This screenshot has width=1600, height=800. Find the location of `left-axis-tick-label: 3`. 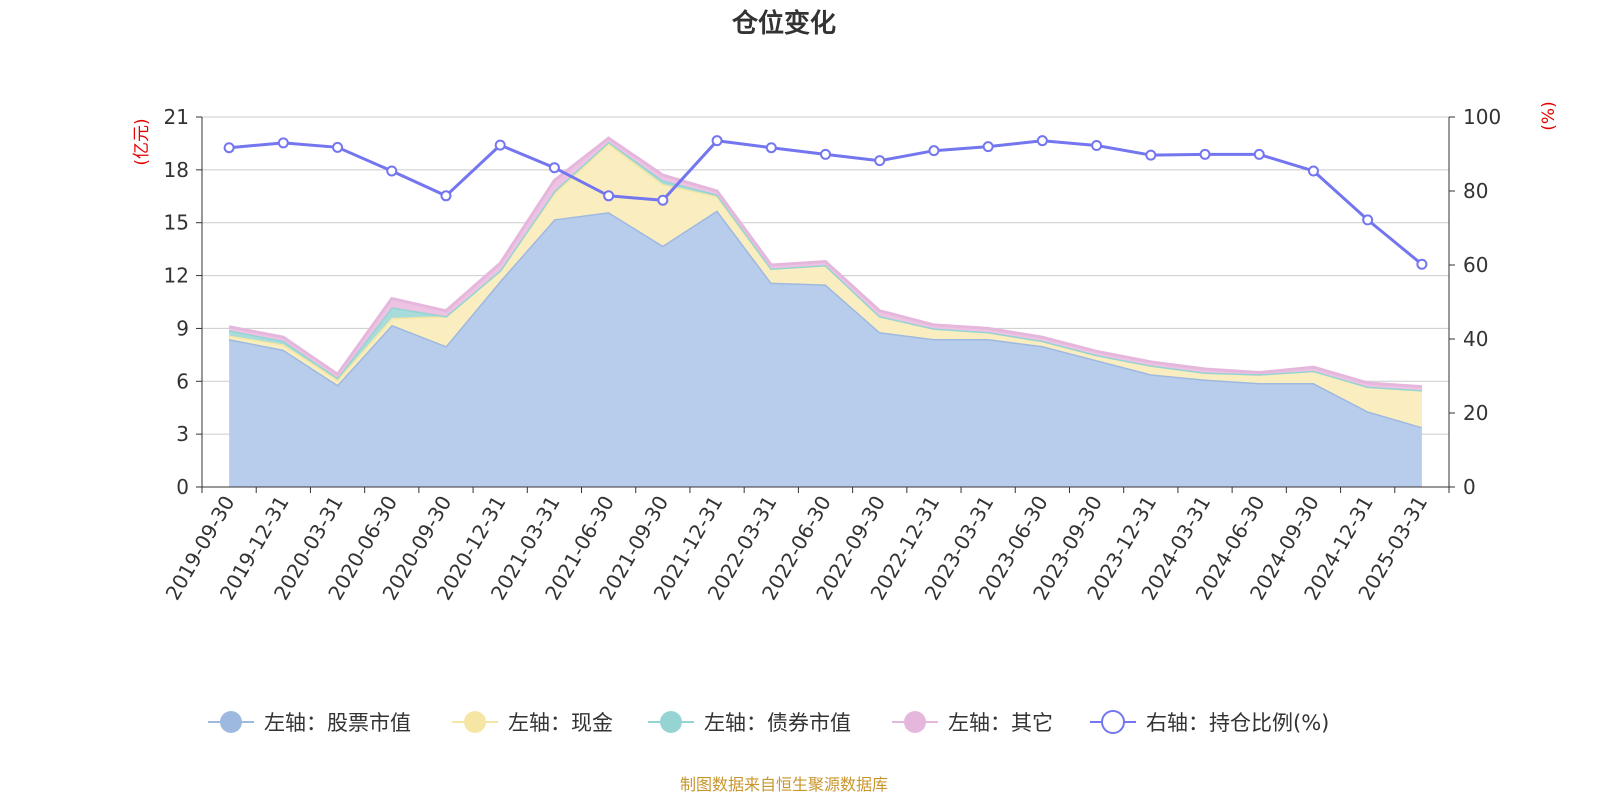

left-axis-tick-label: 3 is located at coordinates (182, 434).